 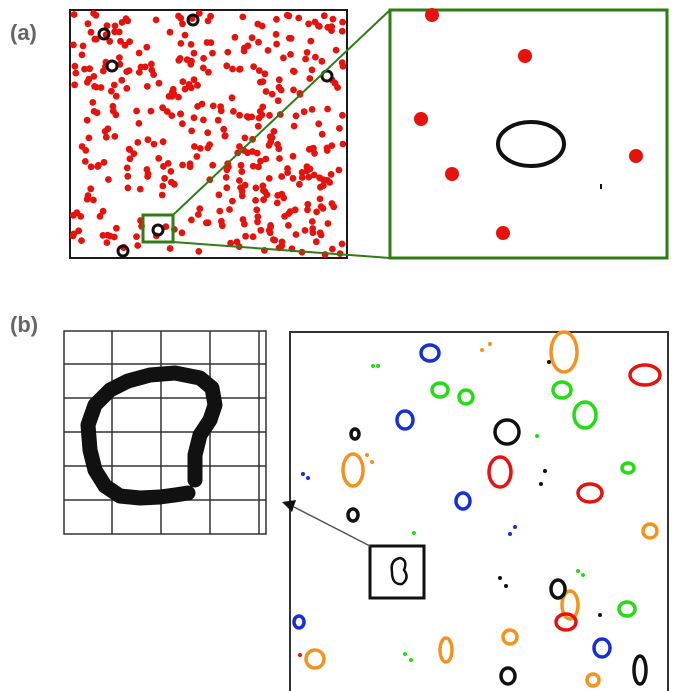 What do you see at coordinates (215, 135) in the screenshot?
I see `loops-a` at bounding box center [215, 135].